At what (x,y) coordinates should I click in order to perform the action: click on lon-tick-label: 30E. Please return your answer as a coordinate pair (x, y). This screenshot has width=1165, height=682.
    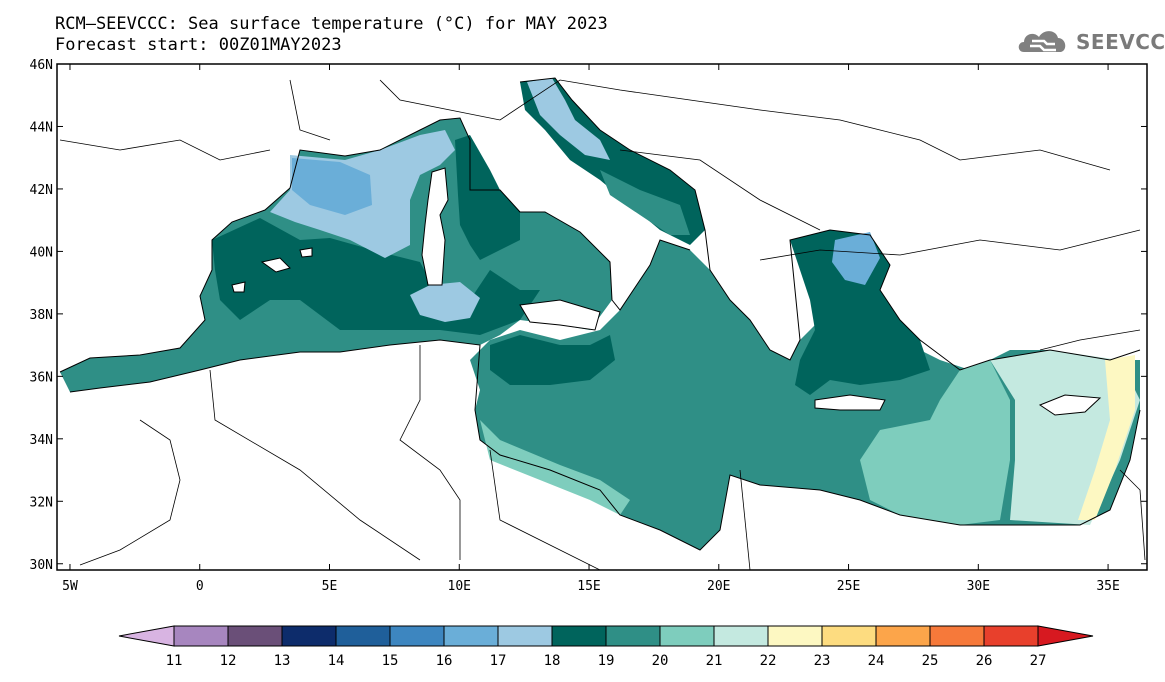
    Looking at the image, I should click on (978, 586).